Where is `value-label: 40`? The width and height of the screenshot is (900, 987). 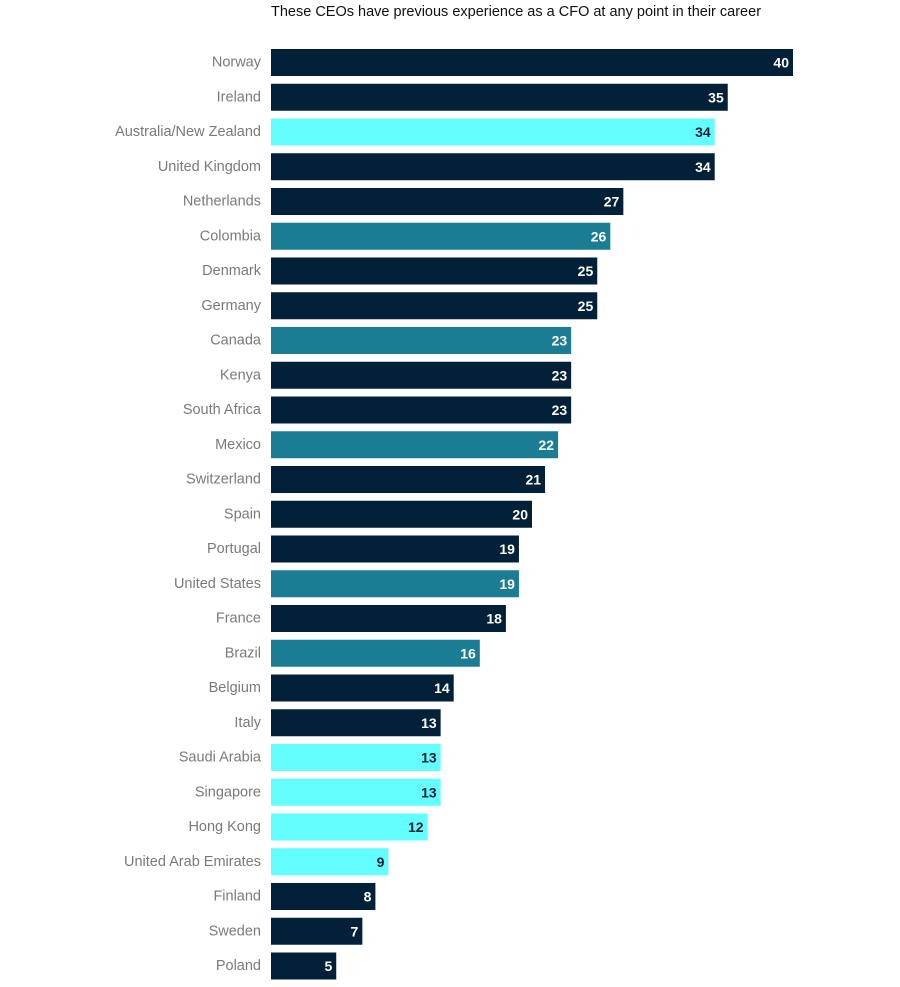 value-label: 40 is located at coordinates (781, 63).